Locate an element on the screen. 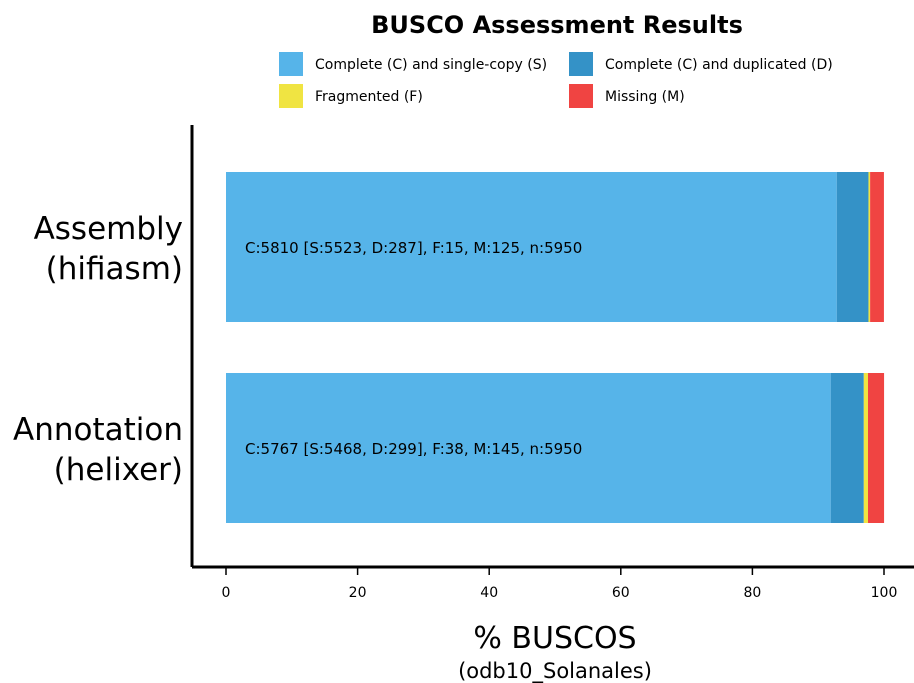 The height and width of the screenshot is (683, 914). category-labels: Assembly (hifiasm) Annotation (helixer) is located at coordinates (98, 349).